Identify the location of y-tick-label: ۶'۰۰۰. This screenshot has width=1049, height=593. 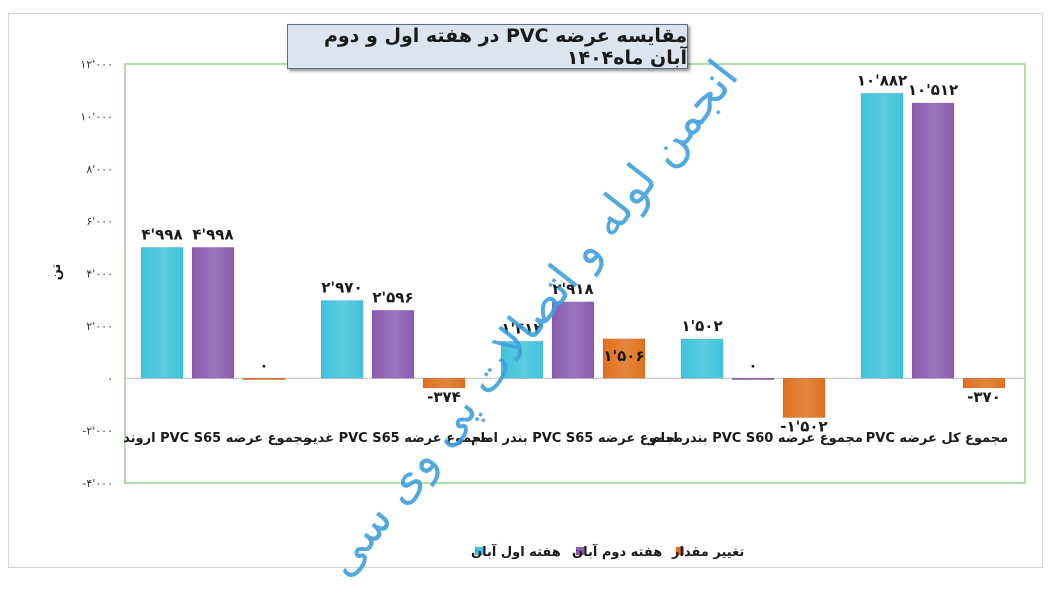
(99, 221).